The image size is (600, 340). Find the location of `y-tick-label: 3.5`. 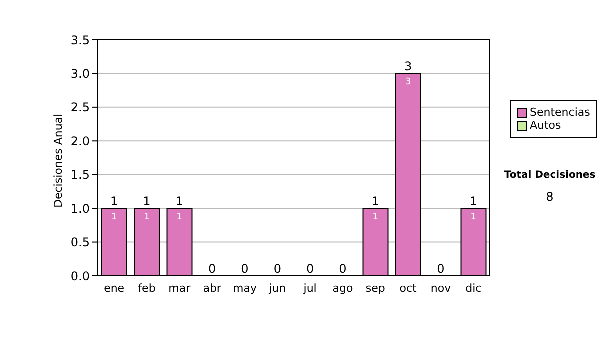

y-tick-label: 3.5 is located at coordinates (80, 40).